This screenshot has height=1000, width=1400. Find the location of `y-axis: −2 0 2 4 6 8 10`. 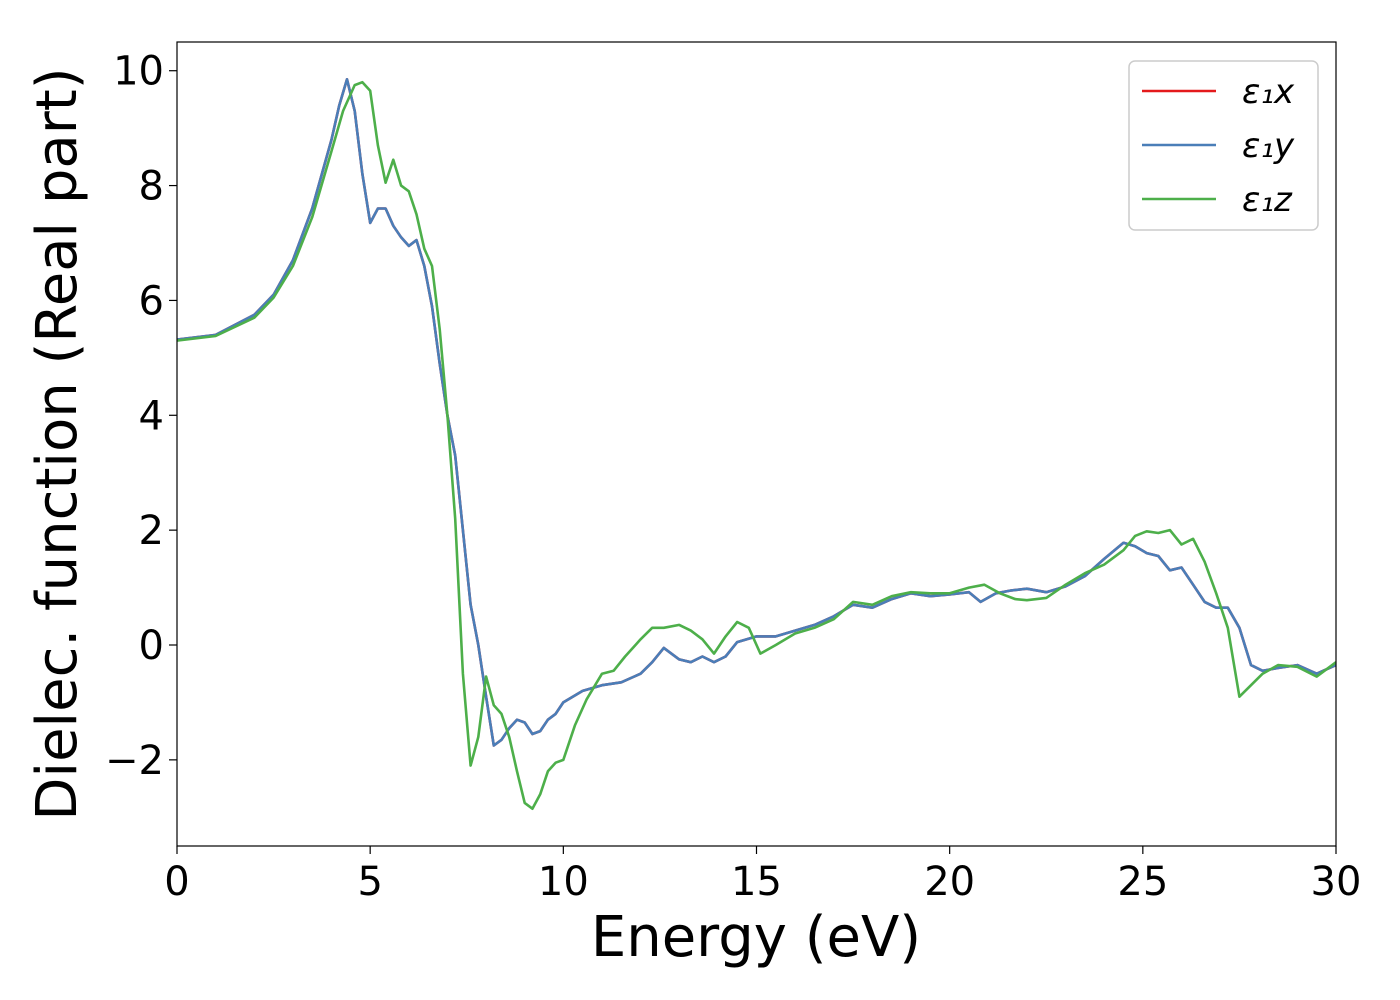

y-axis: −2 0 2 4 6 8 10 is located at coordinates (141, 416).